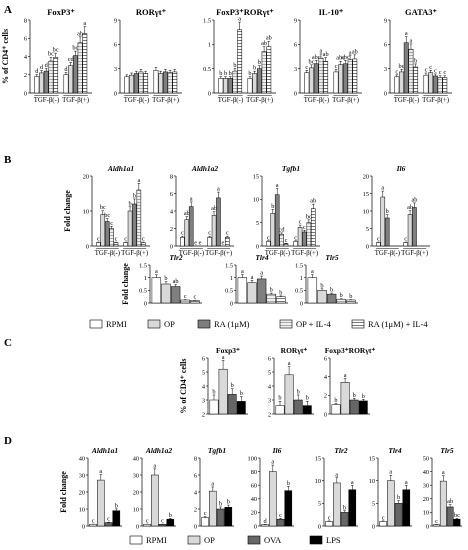 The image size is (468, 550). What do you see at coordinates (195, 458) in the screenshot?
I see `y-tick-label: 8` at bounding box center [195, 458].